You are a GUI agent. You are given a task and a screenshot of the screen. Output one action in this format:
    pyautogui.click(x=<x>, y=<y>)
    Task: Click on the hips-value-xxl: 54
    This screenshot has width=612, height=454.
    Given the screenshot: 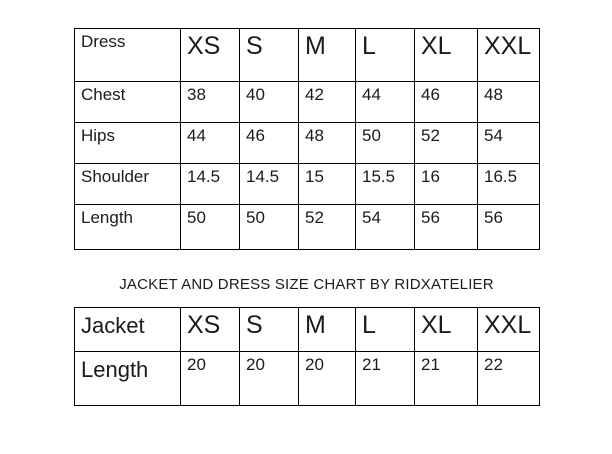 What is the action you would take?
    pyautogui.click(x=508, y=143)
    